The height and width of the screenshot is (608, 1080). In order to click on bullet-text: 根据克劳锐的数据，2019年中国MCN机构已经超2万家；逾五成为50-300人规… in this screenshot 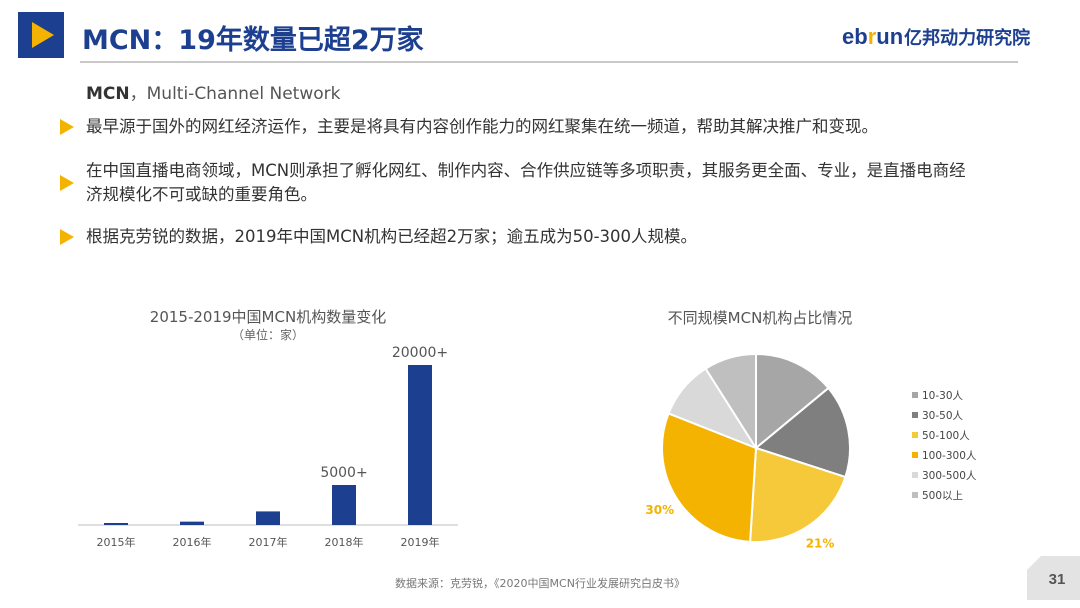, I will do `click(392, 236)`.